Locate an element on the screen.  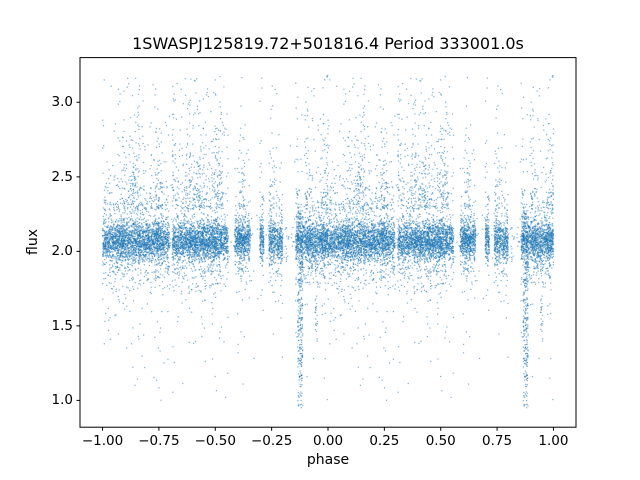
x-tick-label: 1.00 is located at coordinates (553, 441).